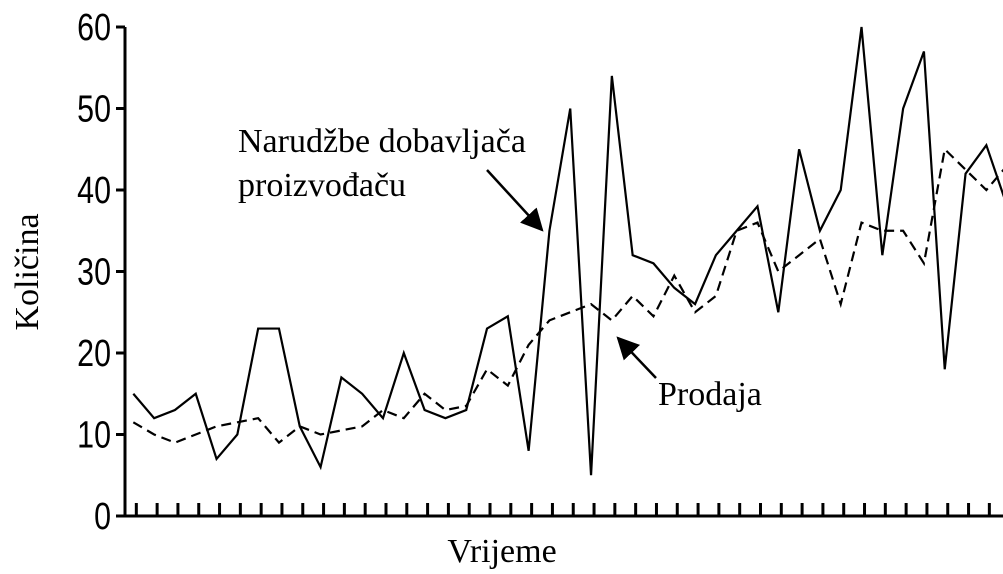 The width and height of the screenshot is (1003, 574). I want to click on y-tick-label: 20, so click(94, 354).